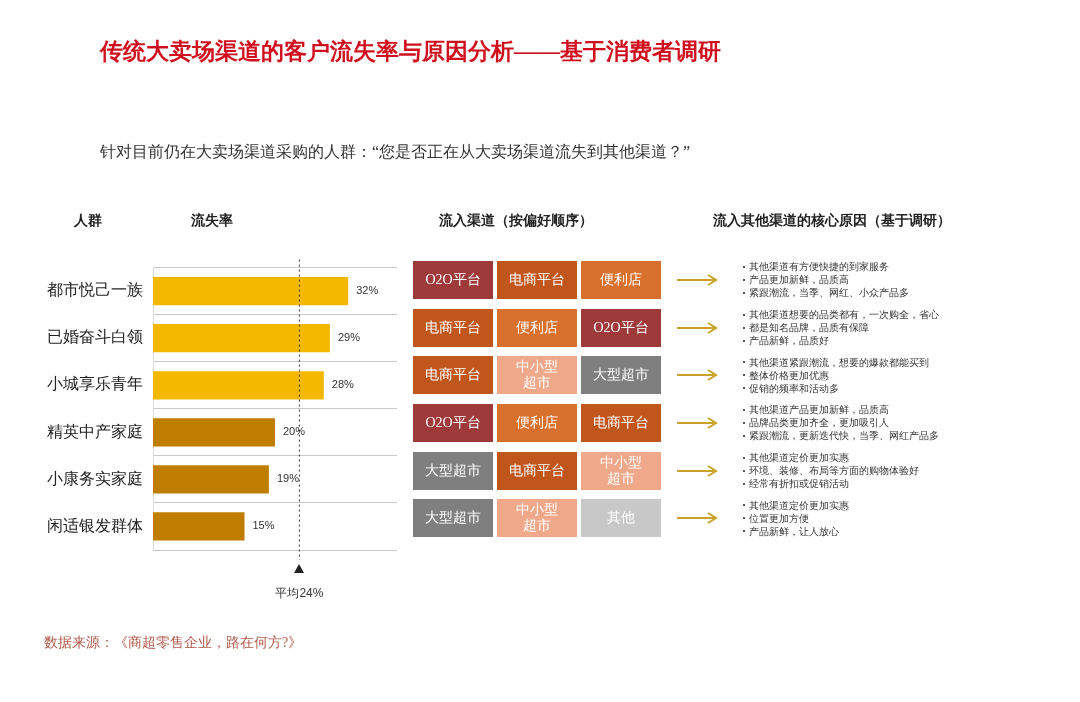 The height and width of the screenshot is (702, 1080). Describe the element at coordinates (367, 290) in the screenshot. I see `data-label: 32%` at that location.